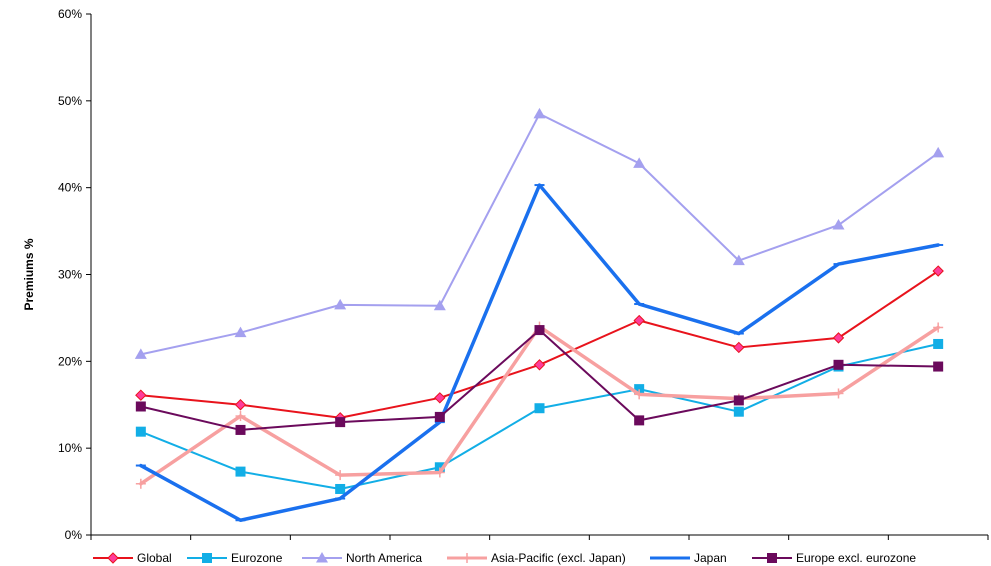  What do you see at coordinates (154, 558) in the screenshot?
I see `legend-label: Global` at bounding box center [154, 558].